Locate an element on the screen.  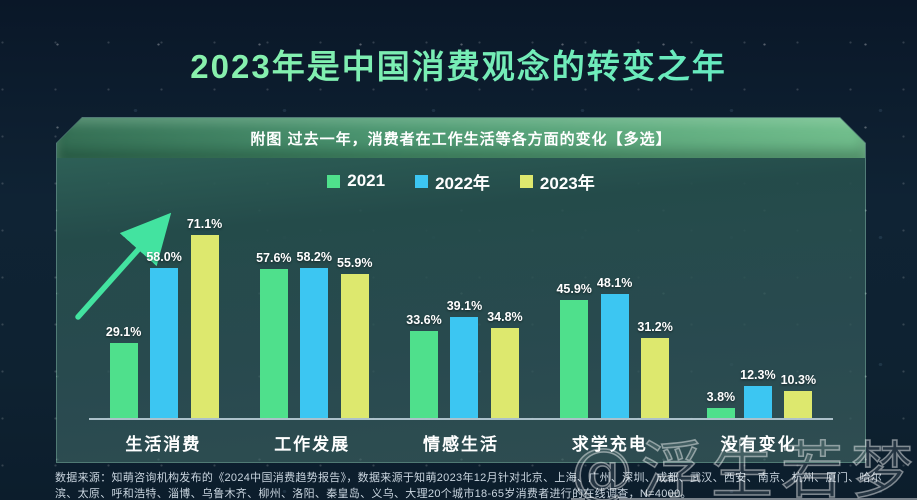
bar-value-label: 3.8% is located at coordinates (721, 397).